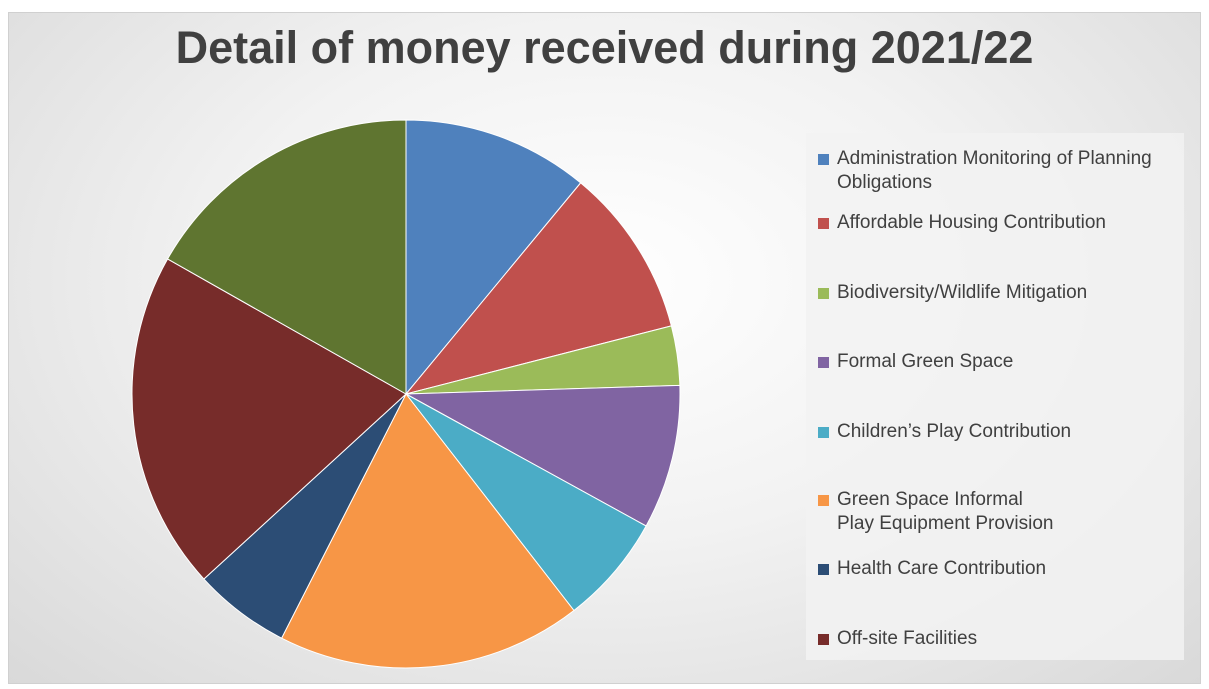 Image resolution: width=1209 pixels, height=689 pixels. I want to click on legend-entry-childrens-play: Children’s Play Contribution, so click(998, 432).